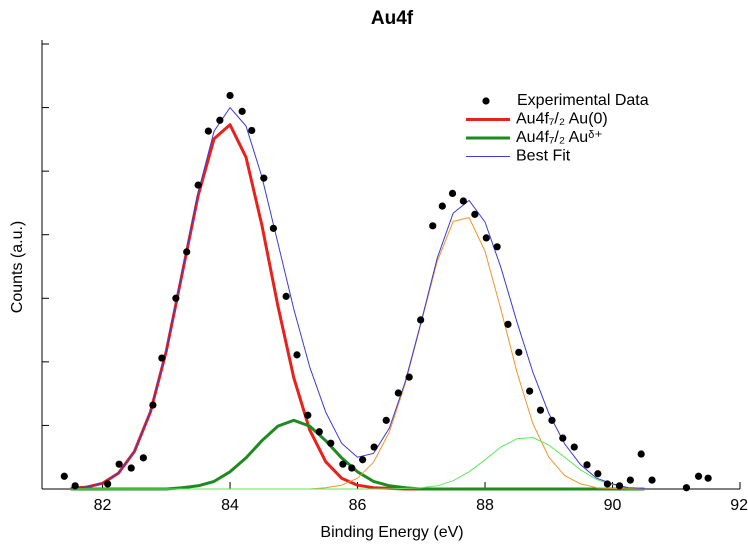 The image size is (748, 550). What do you see at coordinates (485, 505) in the screenshot?
I see `x-tick-label: 88` at bounding box center [485, 505].